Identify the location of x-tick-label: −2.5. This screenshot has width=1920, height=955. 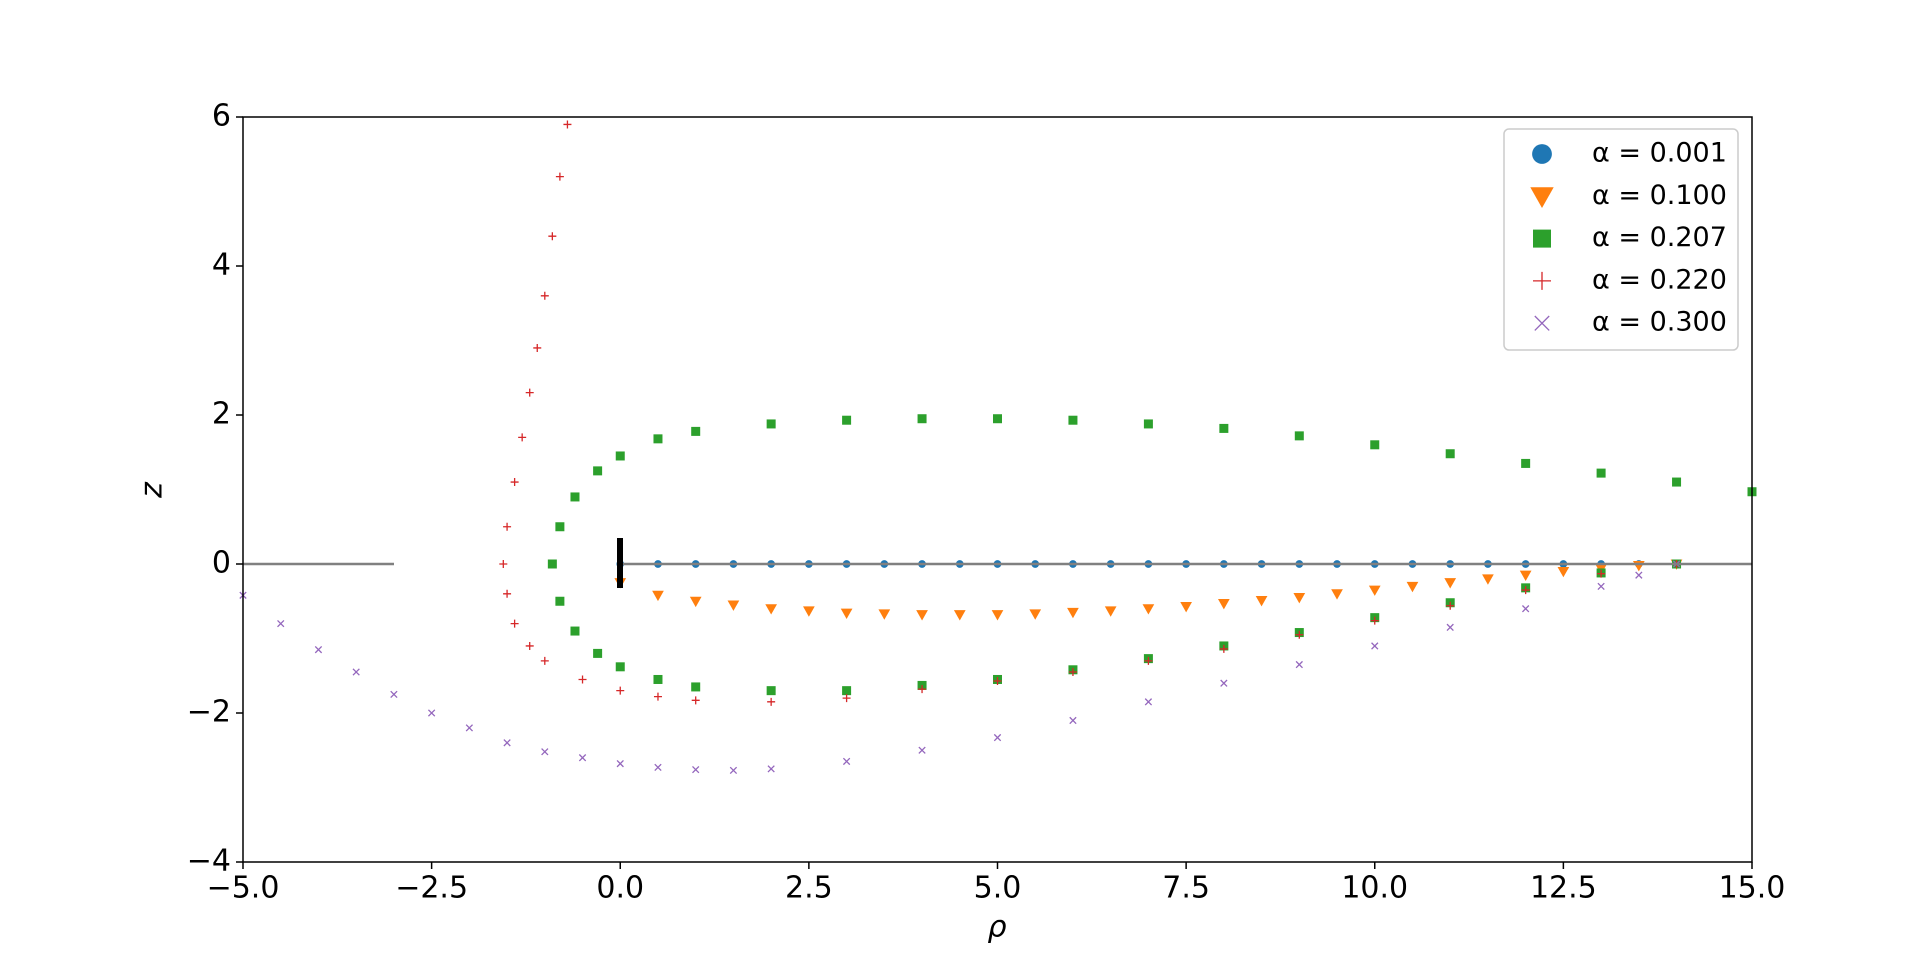
(431, 888).